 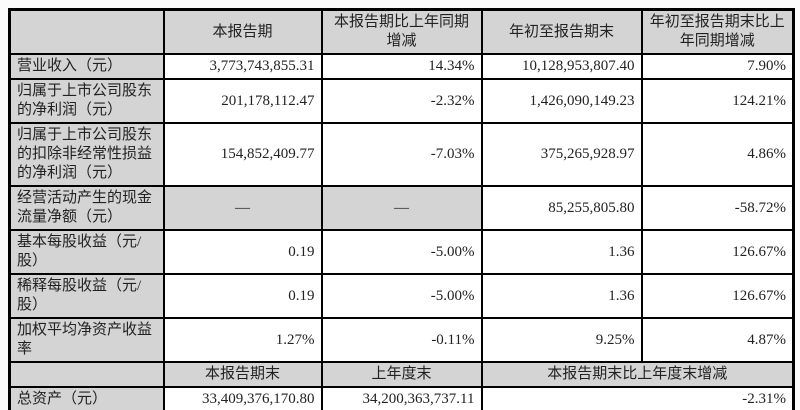 I want to click on column-header-end-of-prior-year: 上年度末, so click(x=401, y=374).